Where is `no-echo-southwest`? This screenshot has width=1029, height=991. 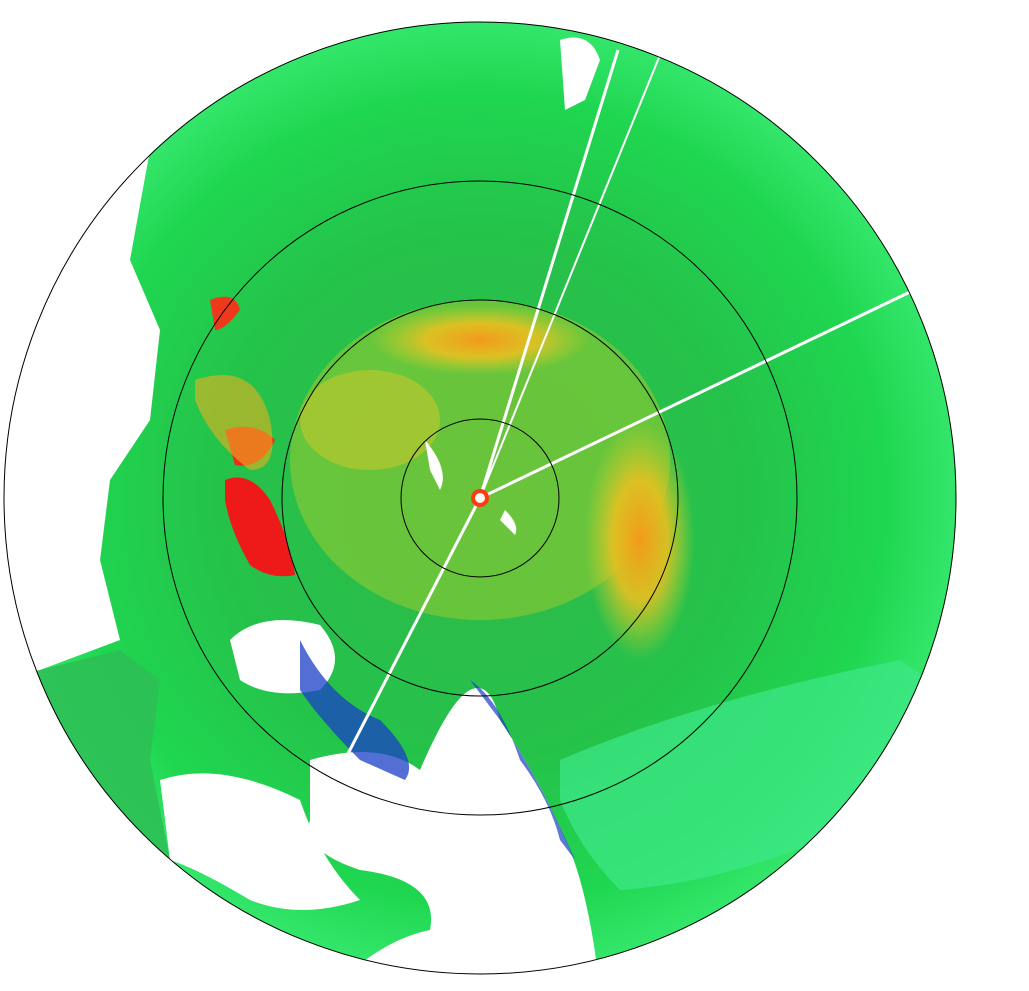 no-echo-southwest is located at coordinates (260, 841).